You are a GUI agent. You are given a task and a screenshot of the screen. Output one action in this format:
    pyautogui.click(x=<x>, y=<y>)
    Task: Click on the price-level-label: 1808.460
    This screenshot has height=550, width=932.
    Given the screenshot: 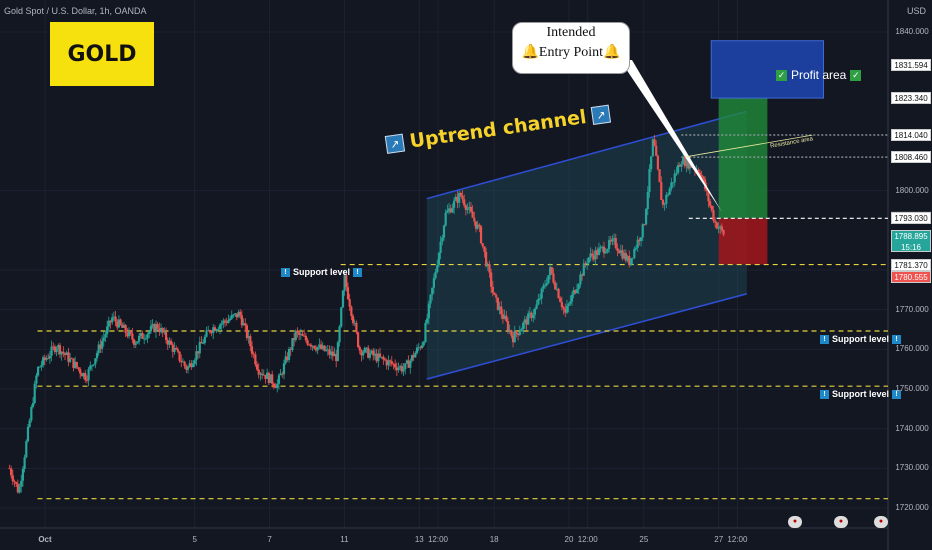 What is the action you would take?
    pyautogui.click(x=911, y=157)
    